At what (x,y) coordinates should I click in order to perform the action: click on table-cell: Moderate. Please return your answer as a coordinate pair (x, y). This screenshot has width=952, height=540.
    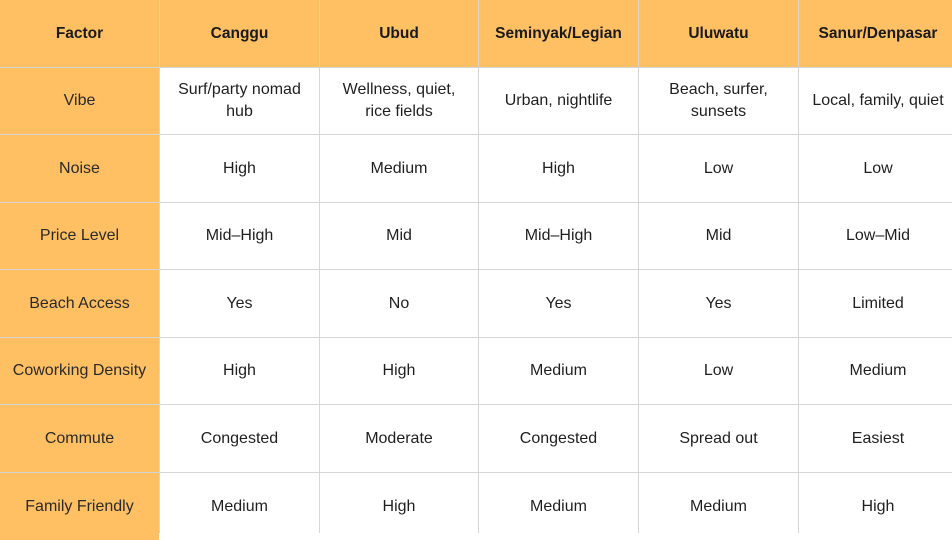
    Looking at the image, I should click on (399, 438).